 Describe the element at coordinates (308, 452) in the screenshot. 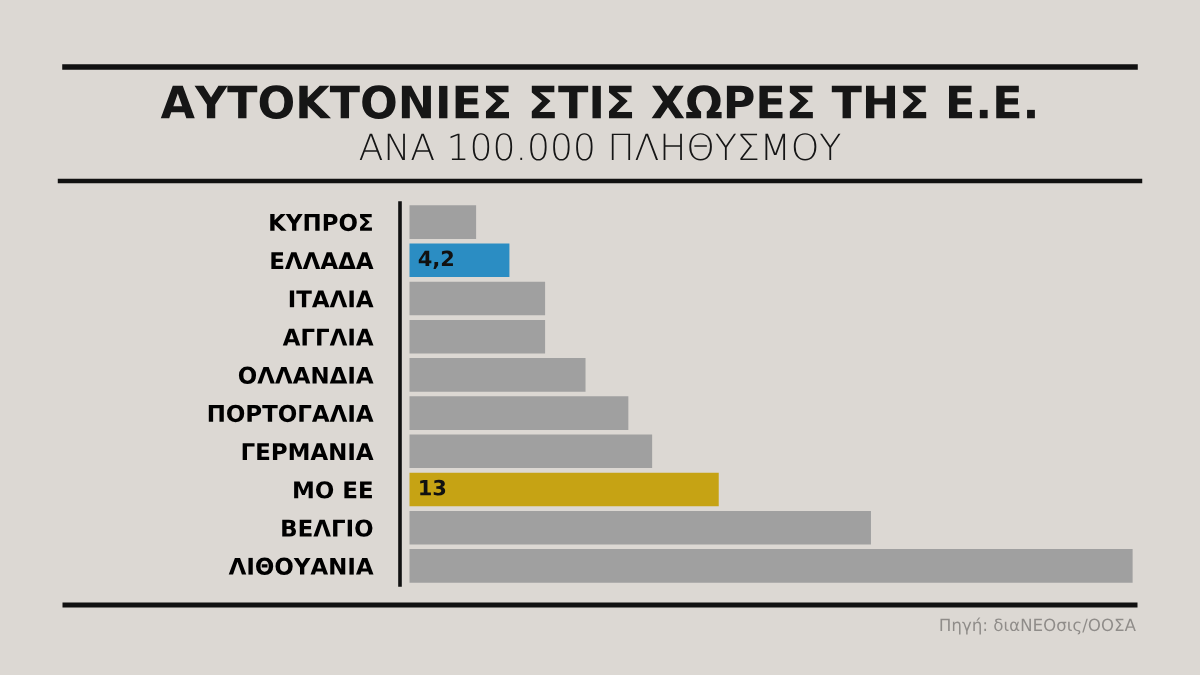

I see `y-tick-label: ΓΕΡΜΑΝΙΑ` at that location.